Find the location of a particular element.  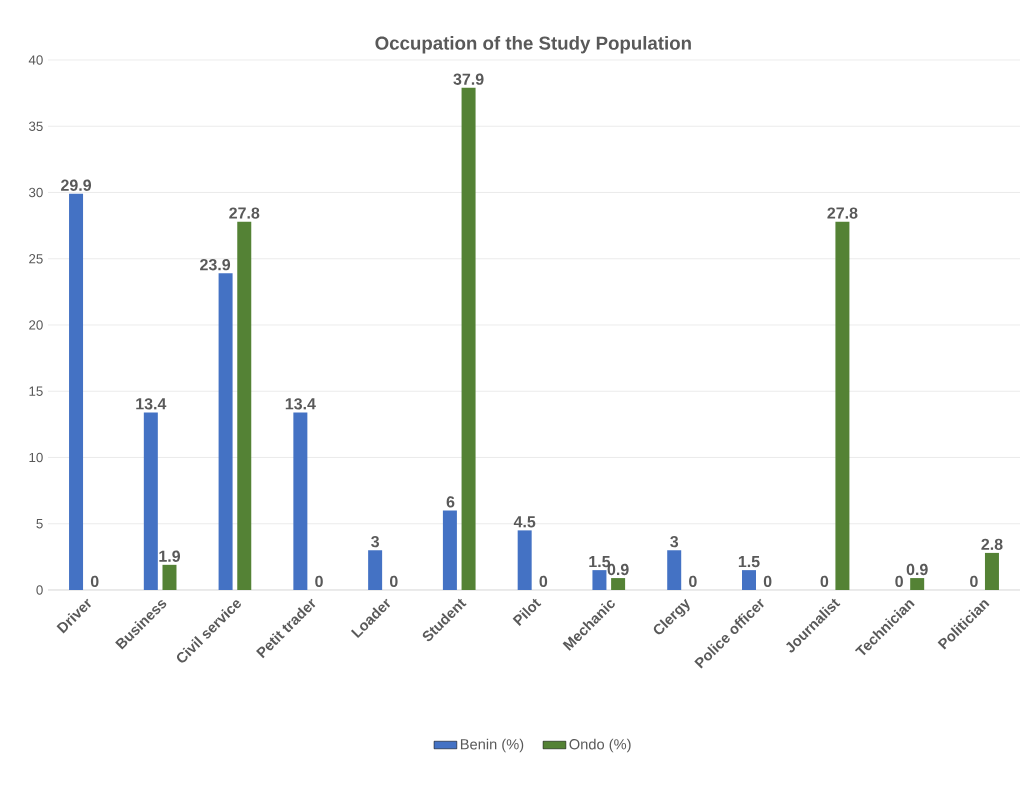

y-tick-label: 25 is located at coordinates (36, 259).